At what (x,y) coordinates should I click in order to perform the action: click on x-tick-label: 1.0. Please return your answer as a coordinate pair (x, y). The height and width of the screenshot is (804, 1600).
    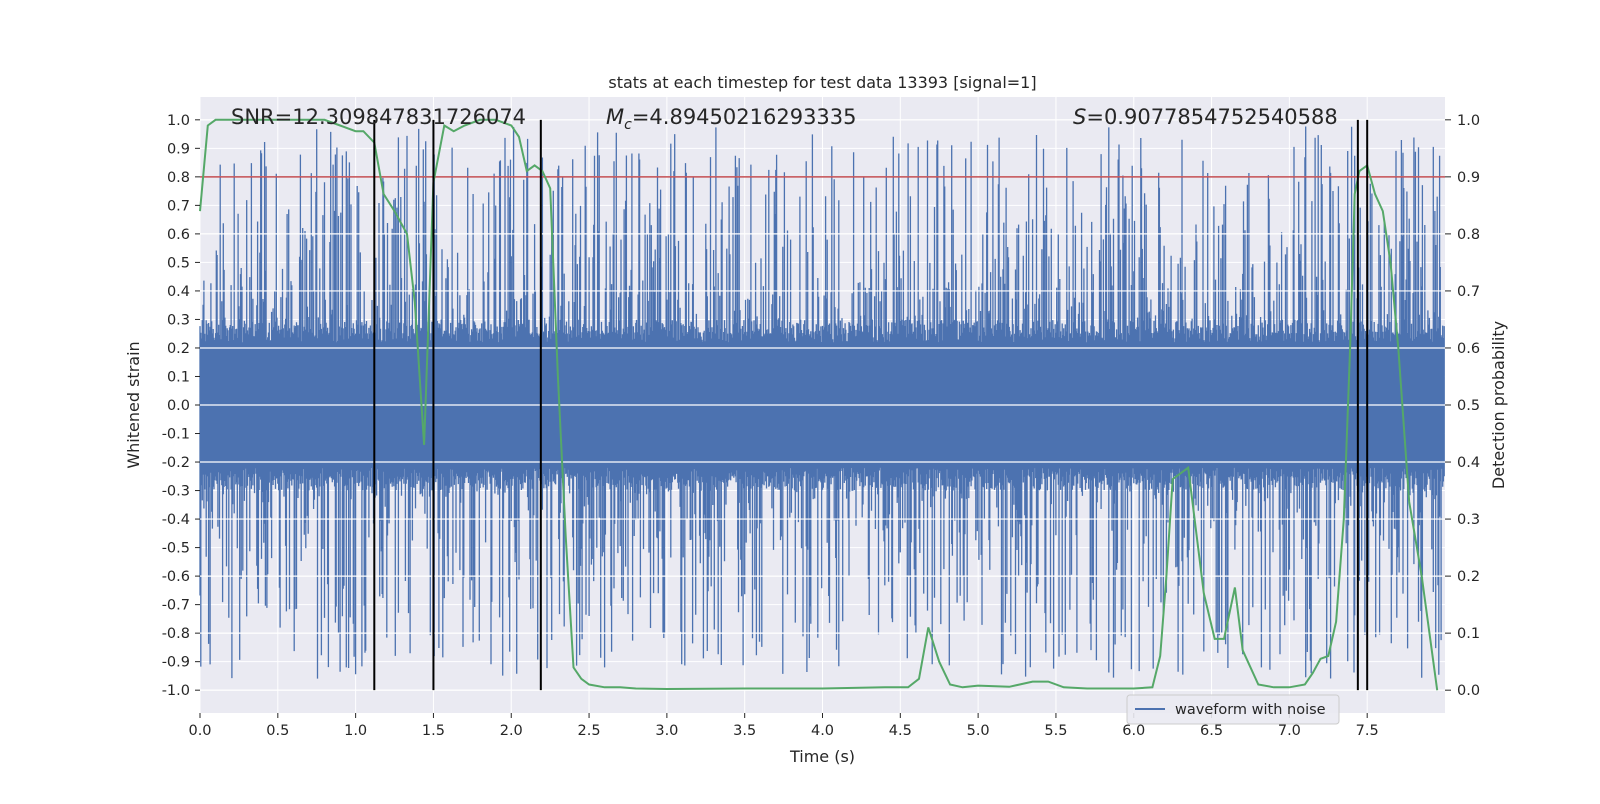
    Looking at the image, I should click on (355, 731).